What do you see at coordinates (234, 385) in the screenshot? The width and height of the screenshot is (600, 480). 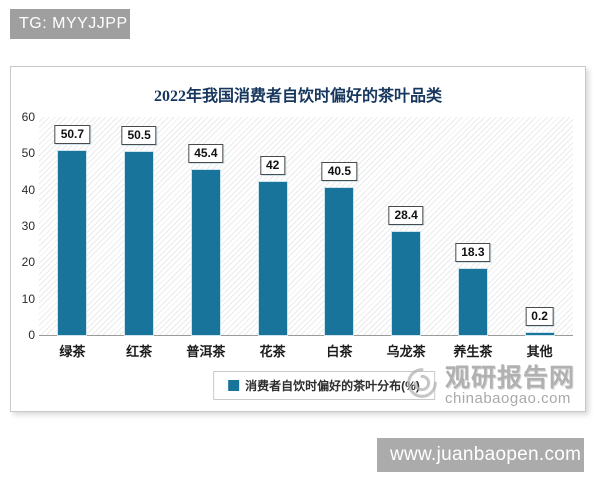 I see `legend-swatch-icon` at bounding box center [234, 385].